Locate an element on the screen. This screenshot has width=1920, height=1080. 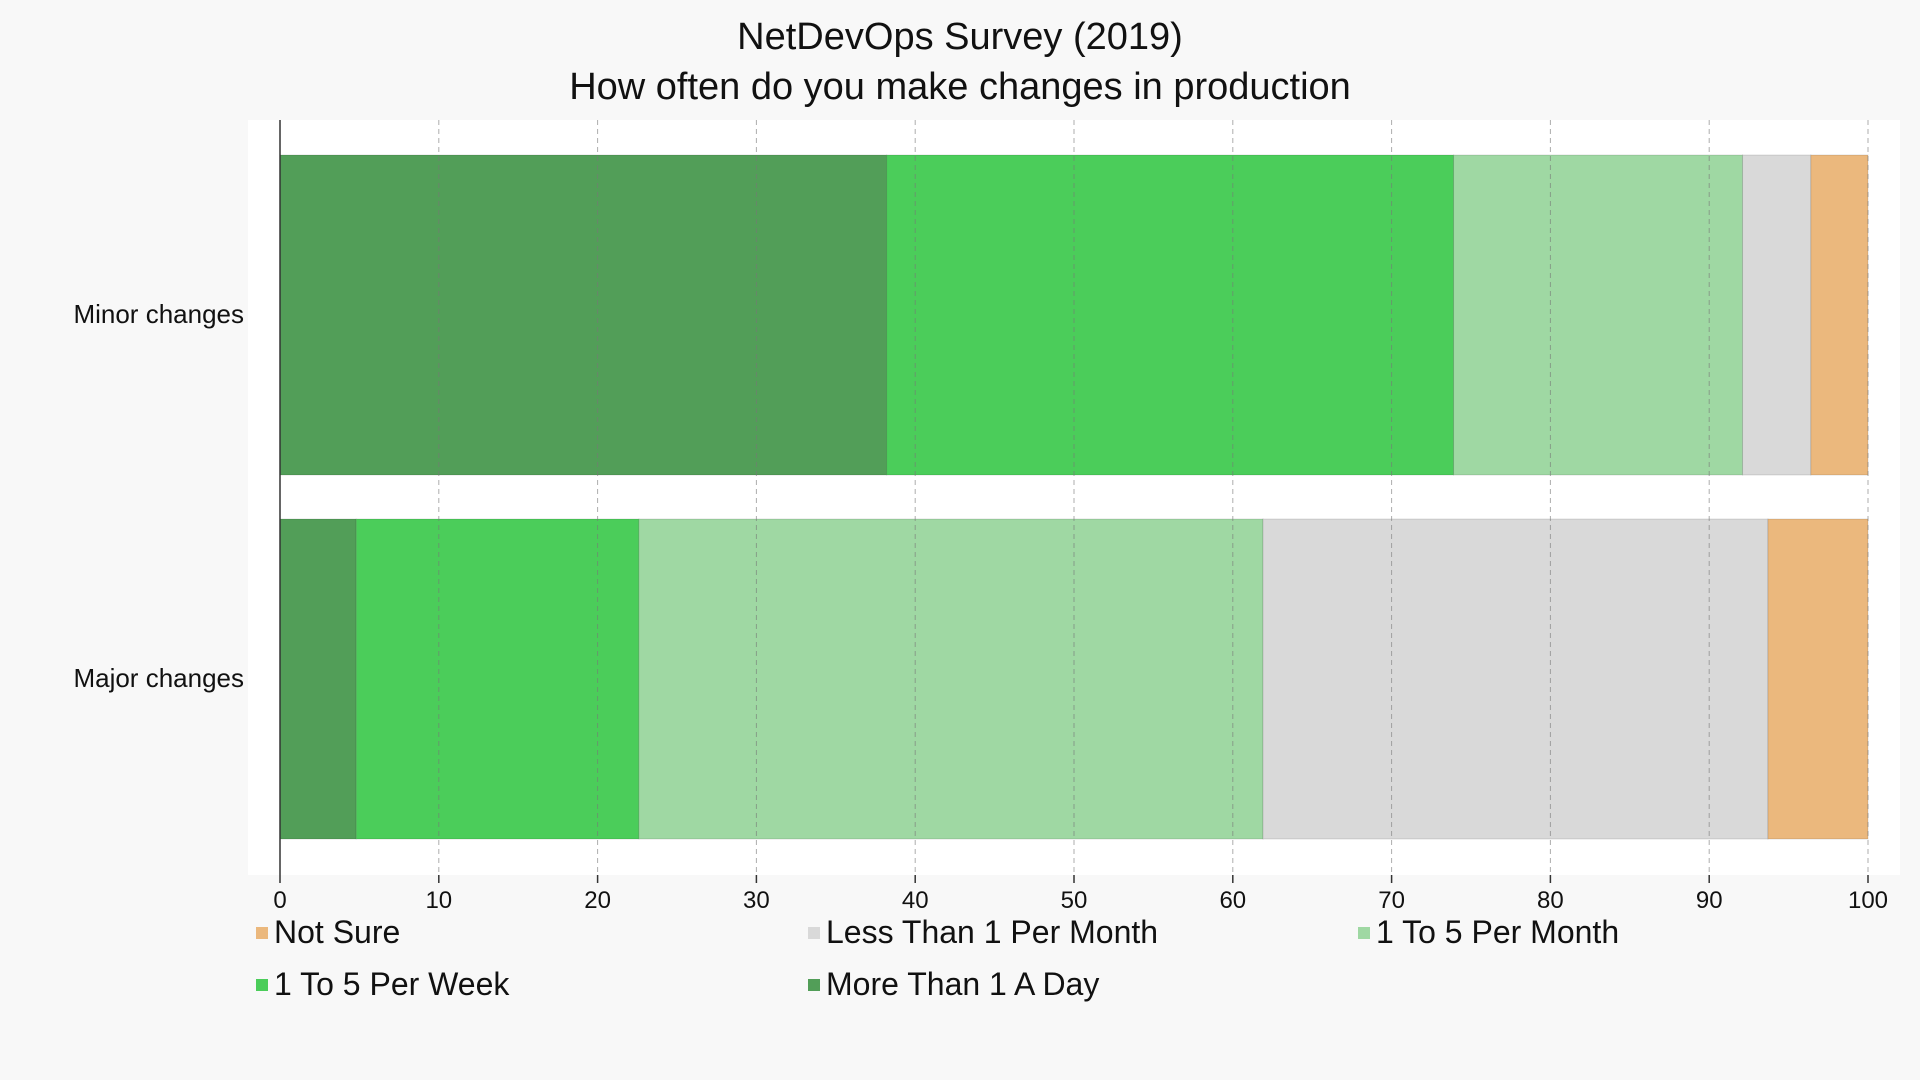
x-tick-label-9: 90 is located at coordinates (1709, 900).